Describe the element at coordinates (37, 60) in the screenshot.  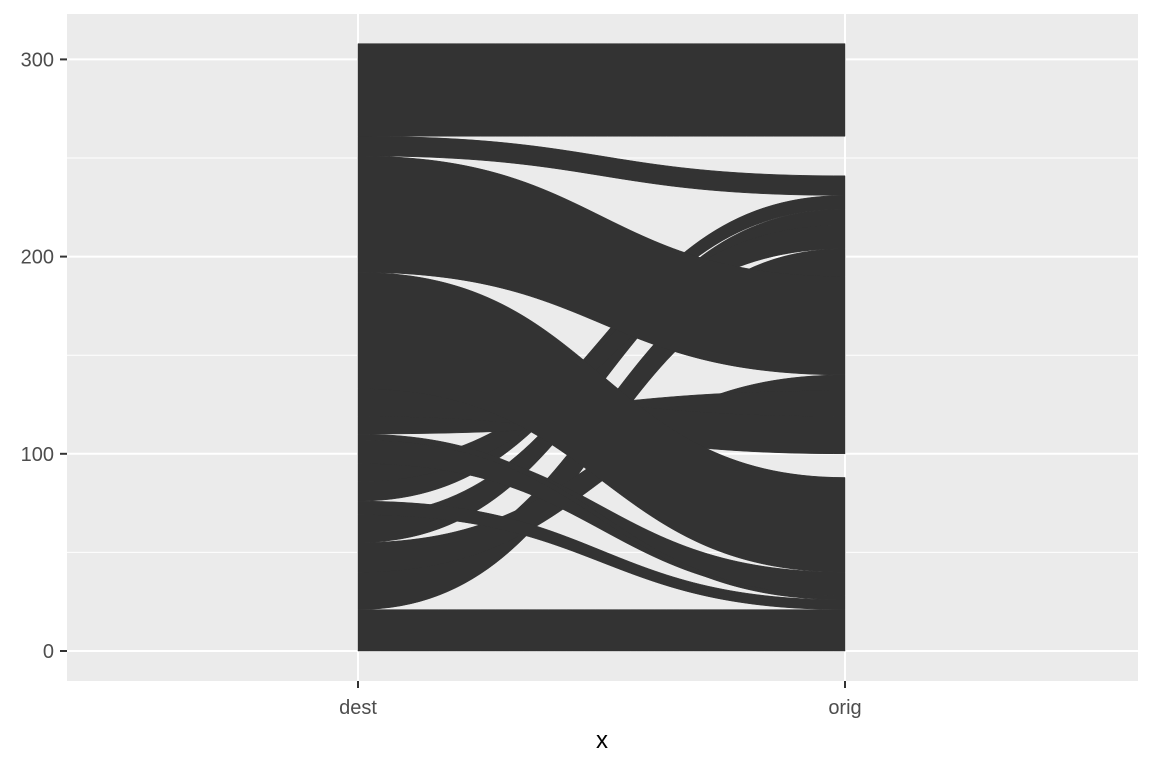
I see `y-tick-label: 300` at that location.